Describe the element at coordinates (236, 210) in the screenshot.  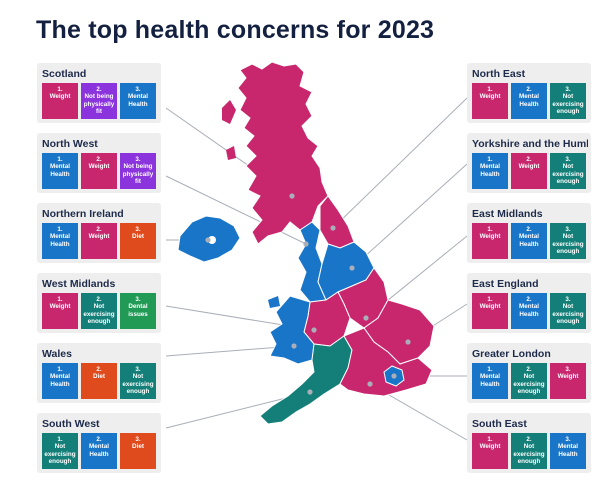
I see `leader-line-north-west` at that location.